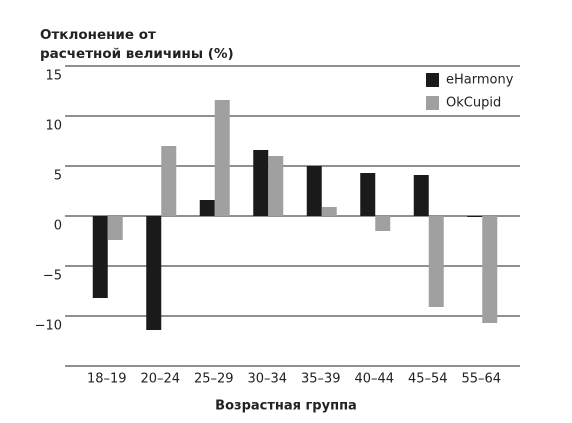 The width and height of the screenshot is (572, 423). I want to click on y-tick-label: 5, so click(58, 176).